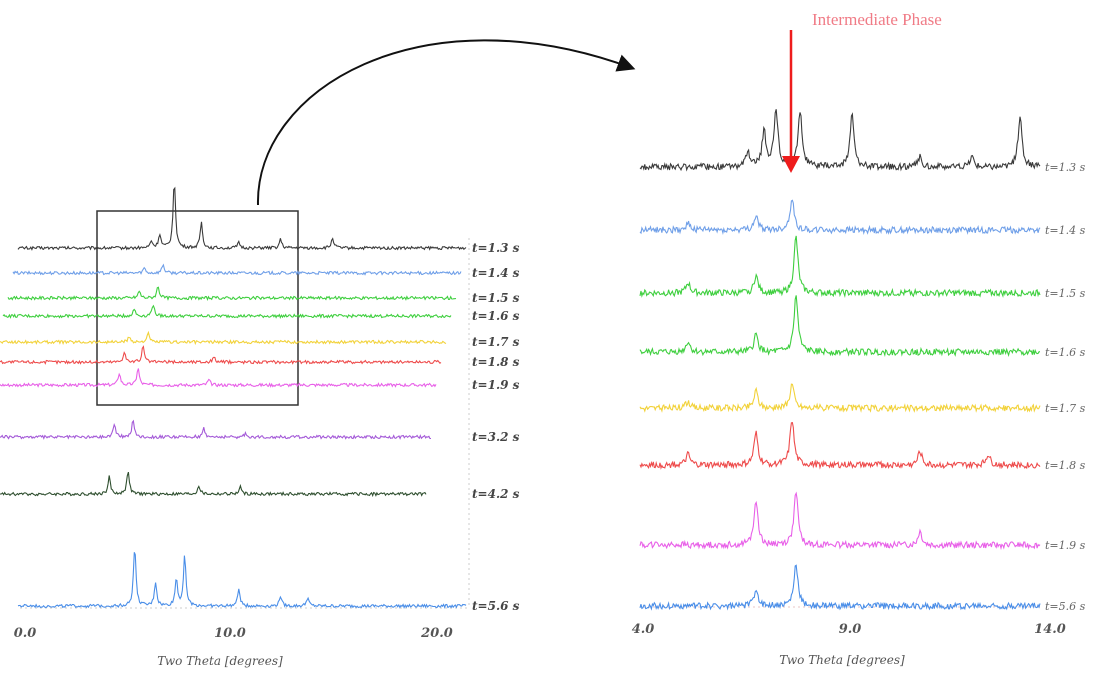 The height and width of the screenshot is (675, 1106). What do you see at coordinates (242, 218) in the screenshot?
I see `left-series-t-1-3-s` at bounding box center [242, 218].